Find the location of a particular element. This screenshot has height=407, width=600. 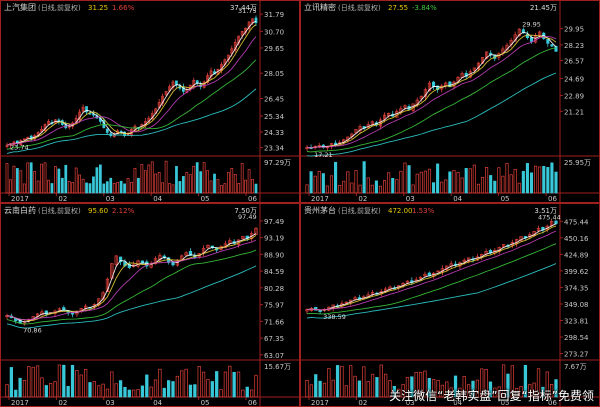

y-tick-label: 24.33 is located at coordinates (274, 133).